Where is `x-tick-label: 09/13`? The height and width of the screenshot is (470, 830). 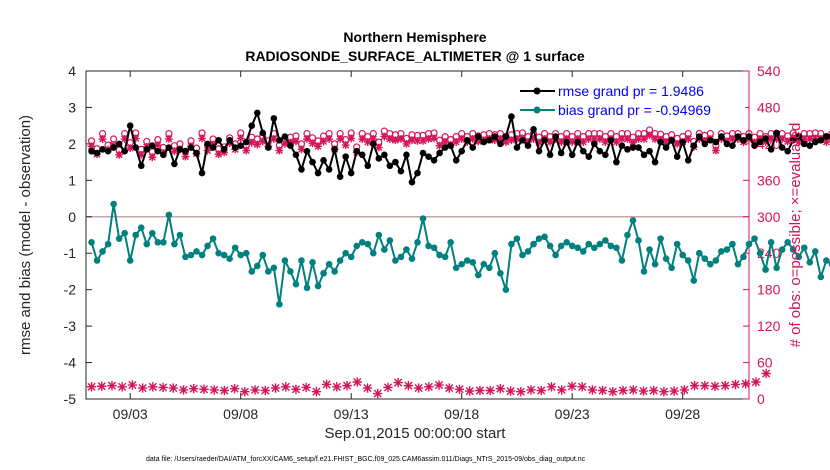 x-tick-label: 09/13 is located at coordinates (351, 414).